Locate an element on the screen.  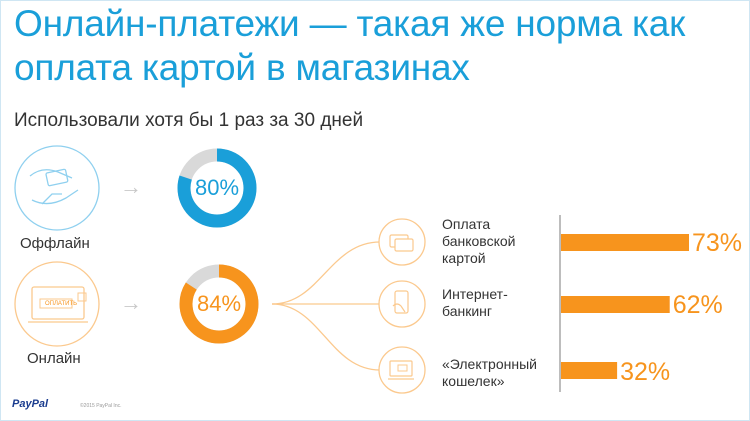
copyright-text: ©2015 PayPal Inc. is located at coordinates (101, 406).